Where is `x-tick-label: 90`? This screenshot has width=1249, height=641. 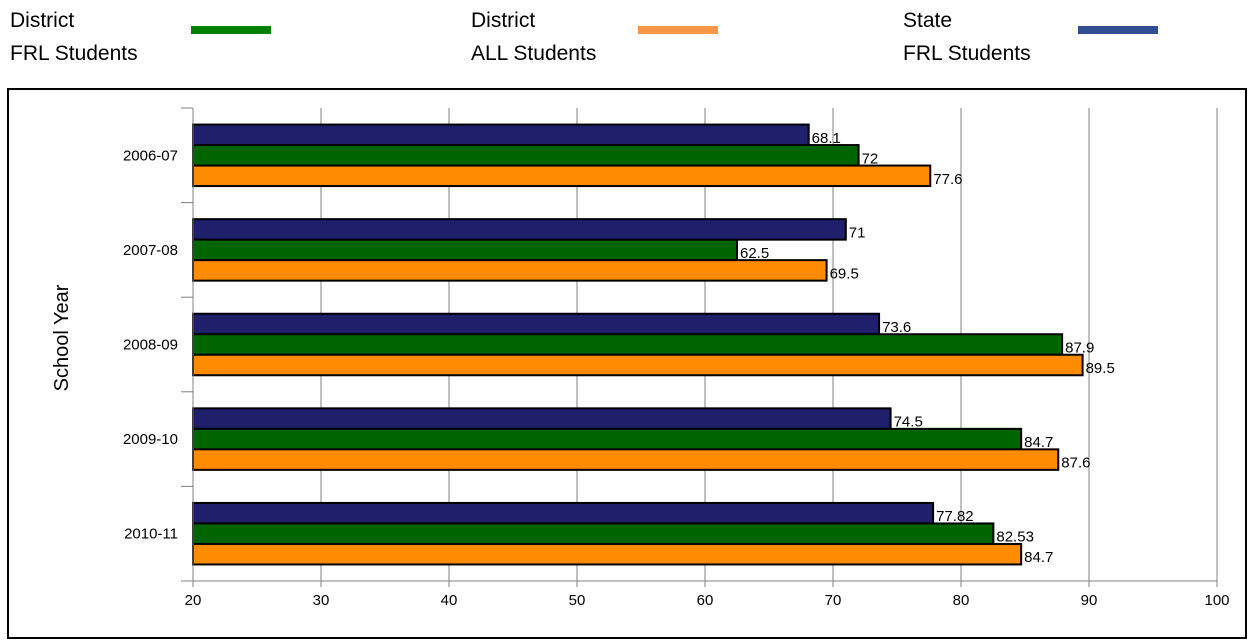 x-tick-label: 90 is located at coordinates (1089, 600).